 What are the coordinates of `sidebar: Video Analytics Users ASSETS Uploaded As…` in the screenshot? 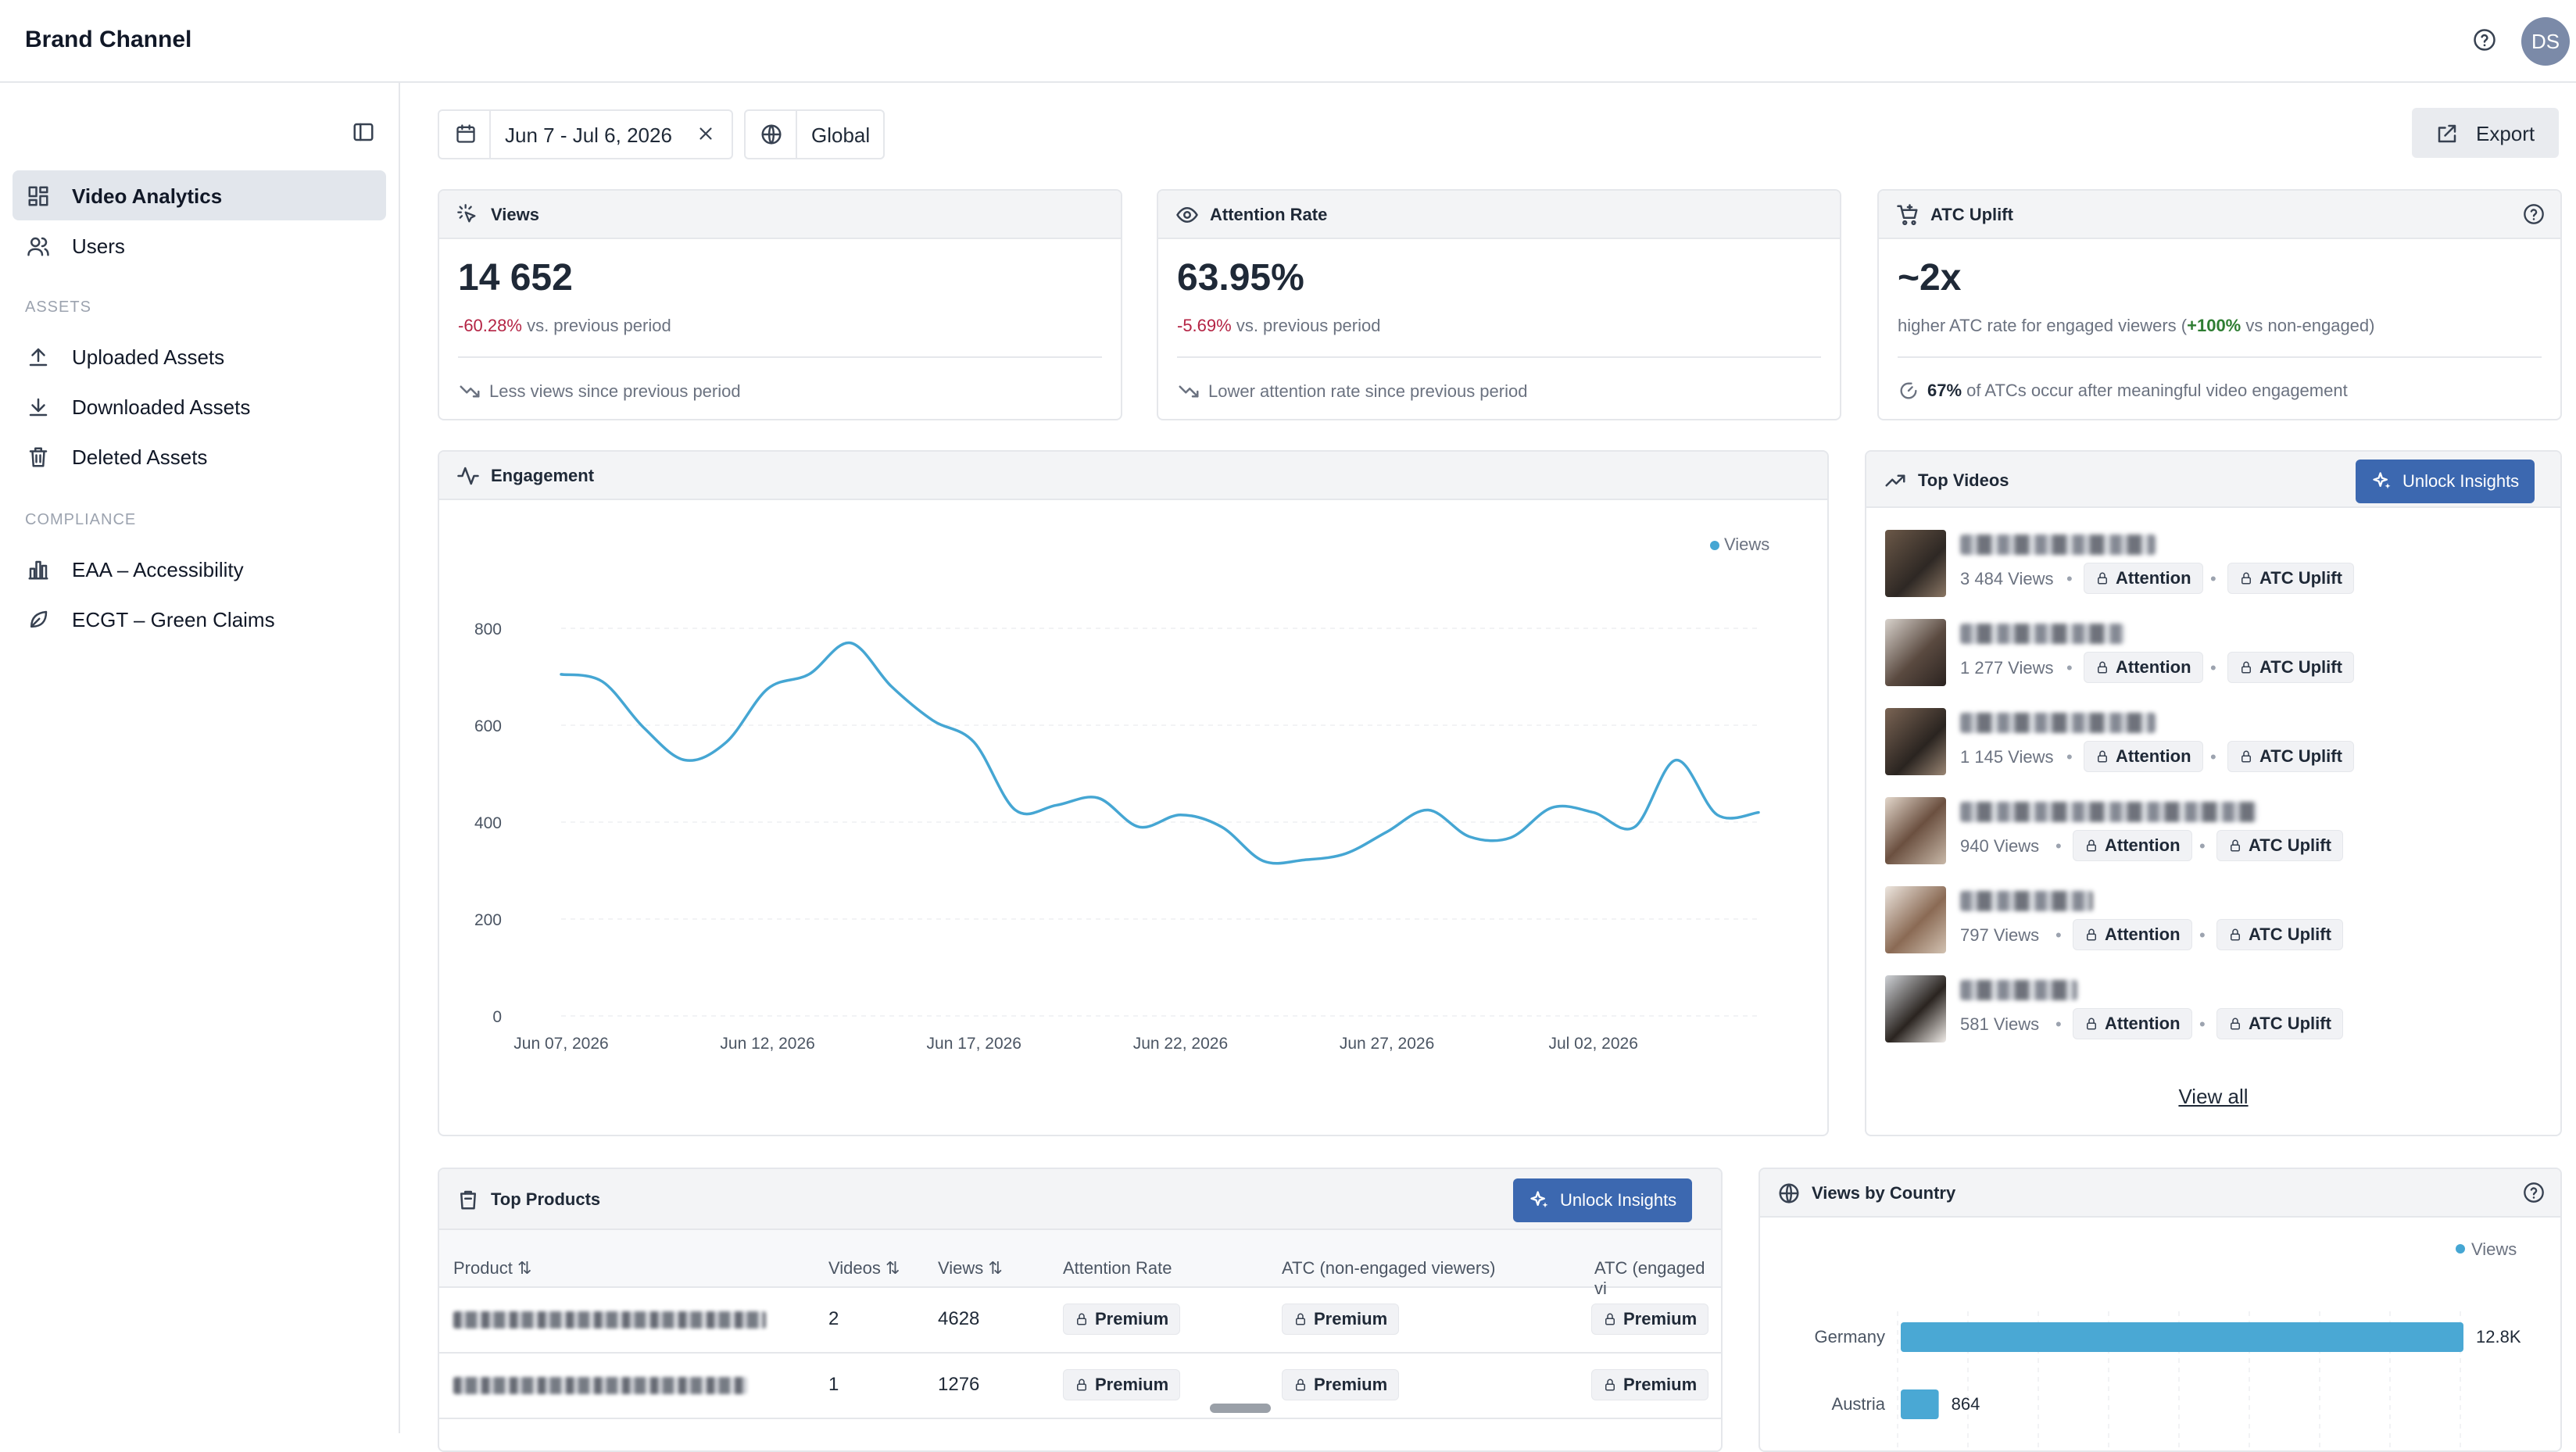 It's located at (200, 758).